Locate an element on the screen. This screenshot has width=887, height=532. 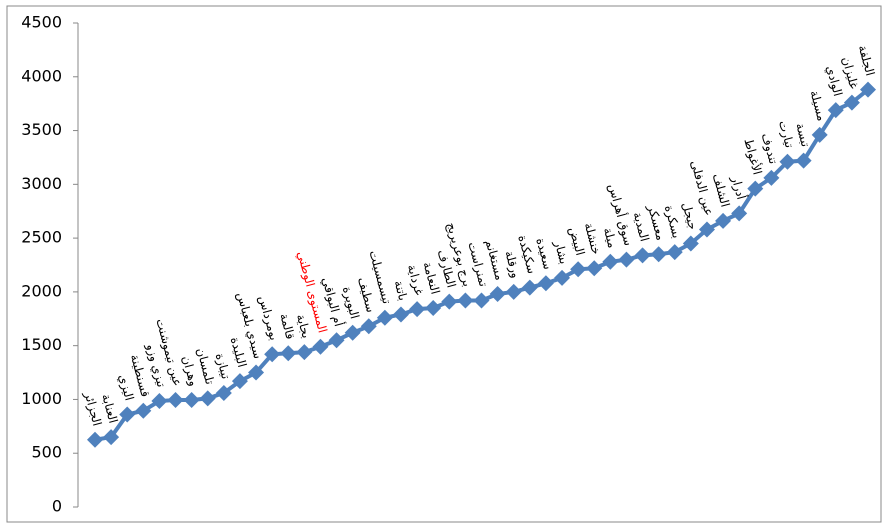
y-tick-label: 3000 is located at coordinates (41, 183).